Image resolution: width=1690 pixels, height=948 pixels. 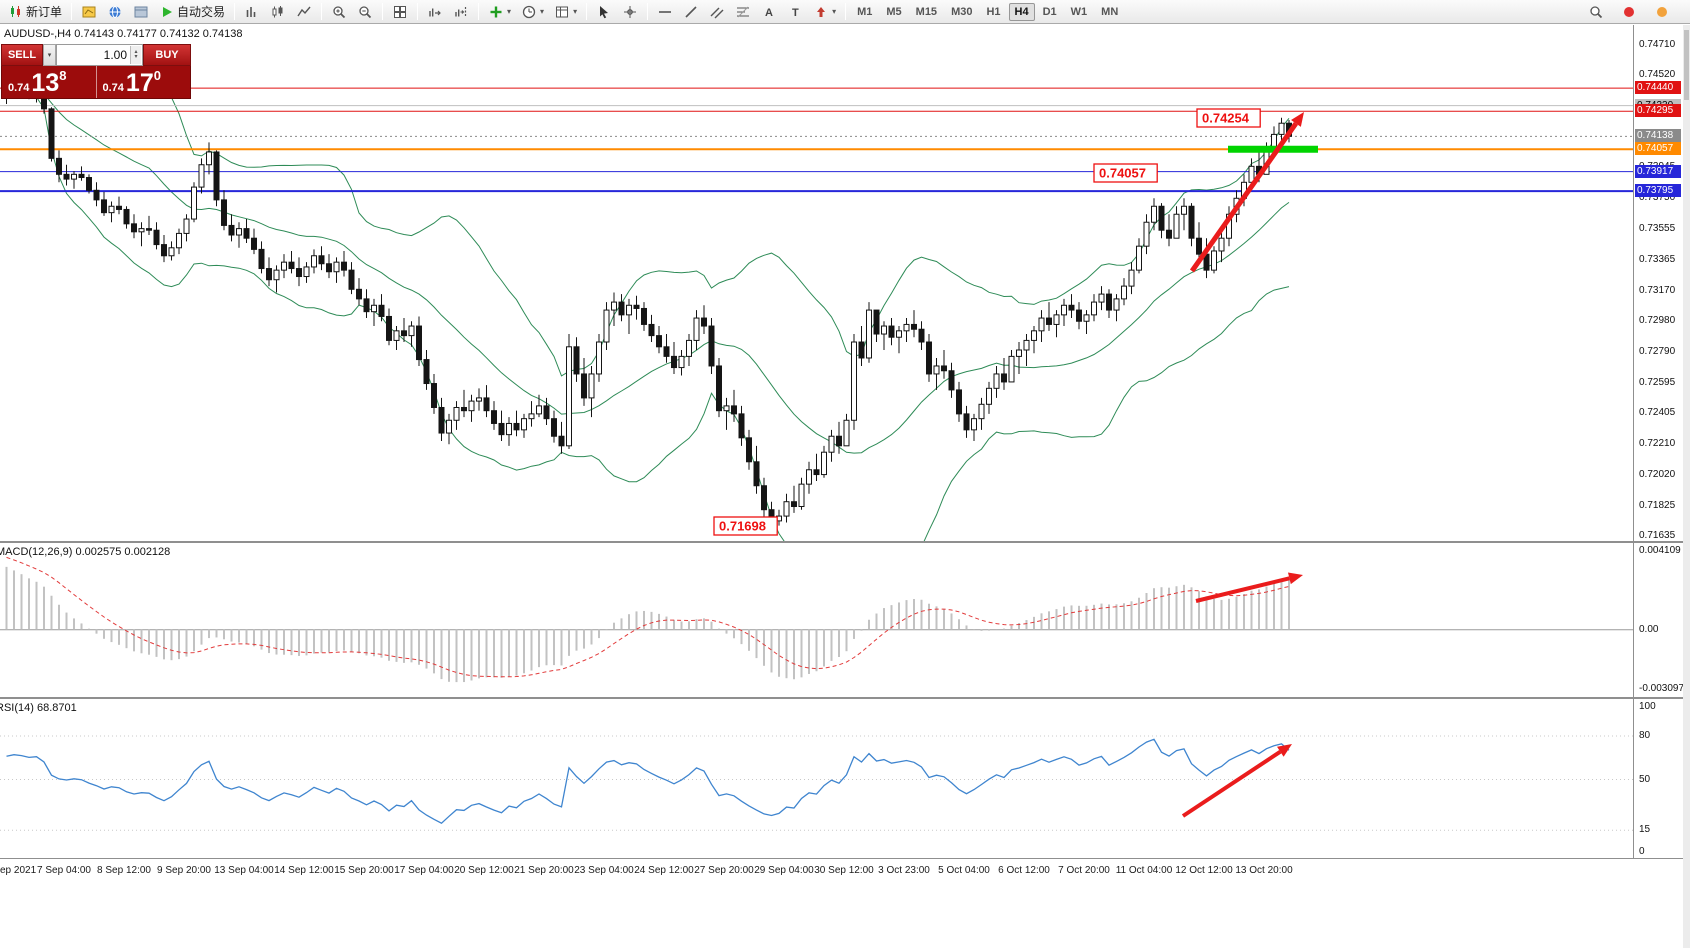 I want to click on alert-orange-button, so click(x=1662, y=12).